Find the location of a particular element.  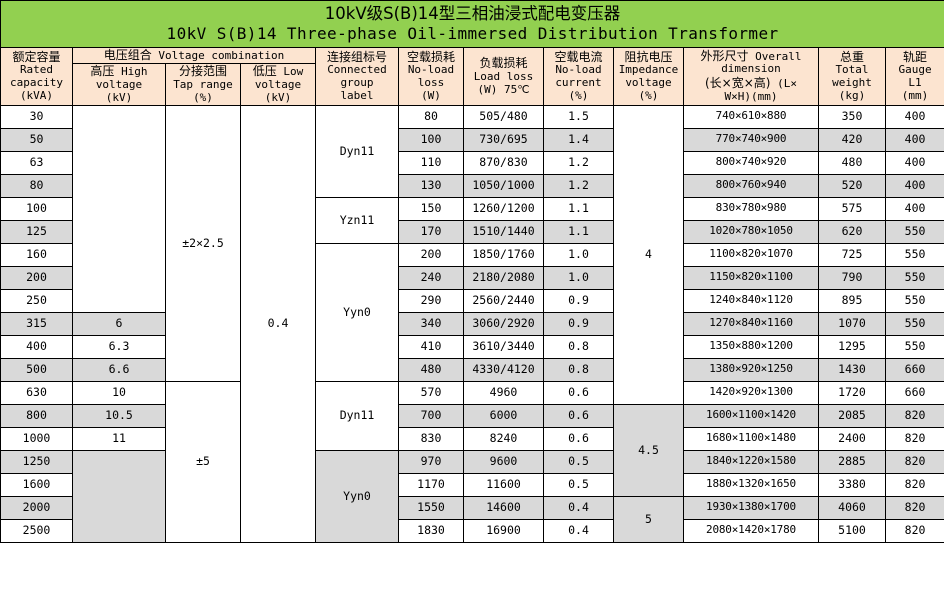

cell-overall-dimension: 1350×880×1200 is located at coordinates (751, 346).